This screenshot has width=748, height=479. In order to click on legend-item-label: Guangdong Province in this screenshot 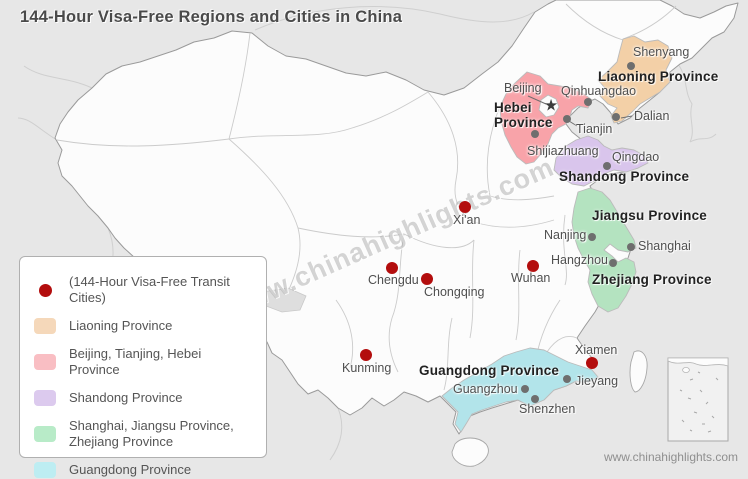, I will do `click(130, 469)`.